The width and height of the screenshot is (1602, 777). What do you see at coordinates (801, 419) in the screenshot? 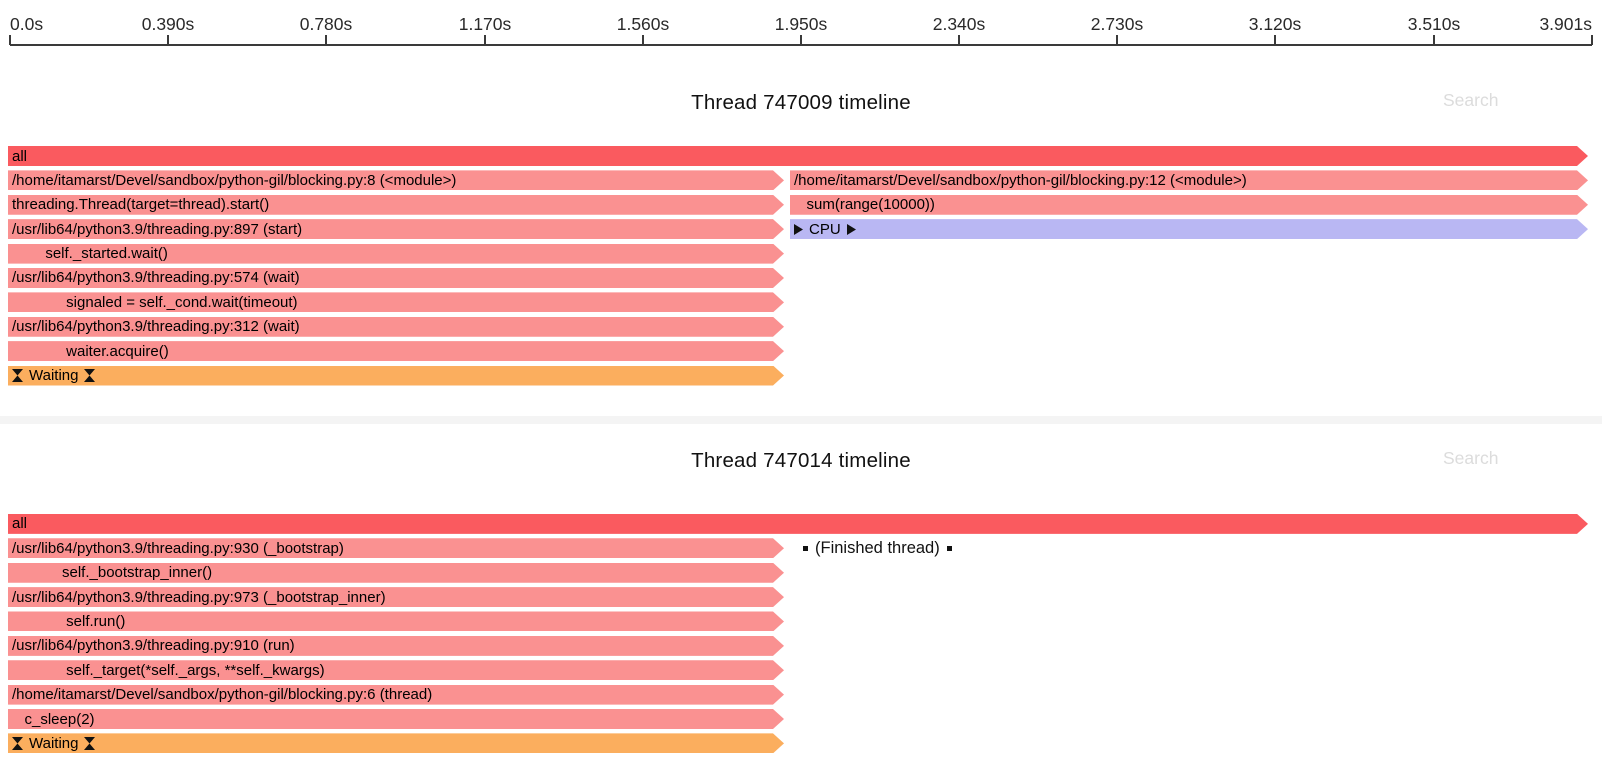
I see `section-divider` at bounding box center [801, 419].